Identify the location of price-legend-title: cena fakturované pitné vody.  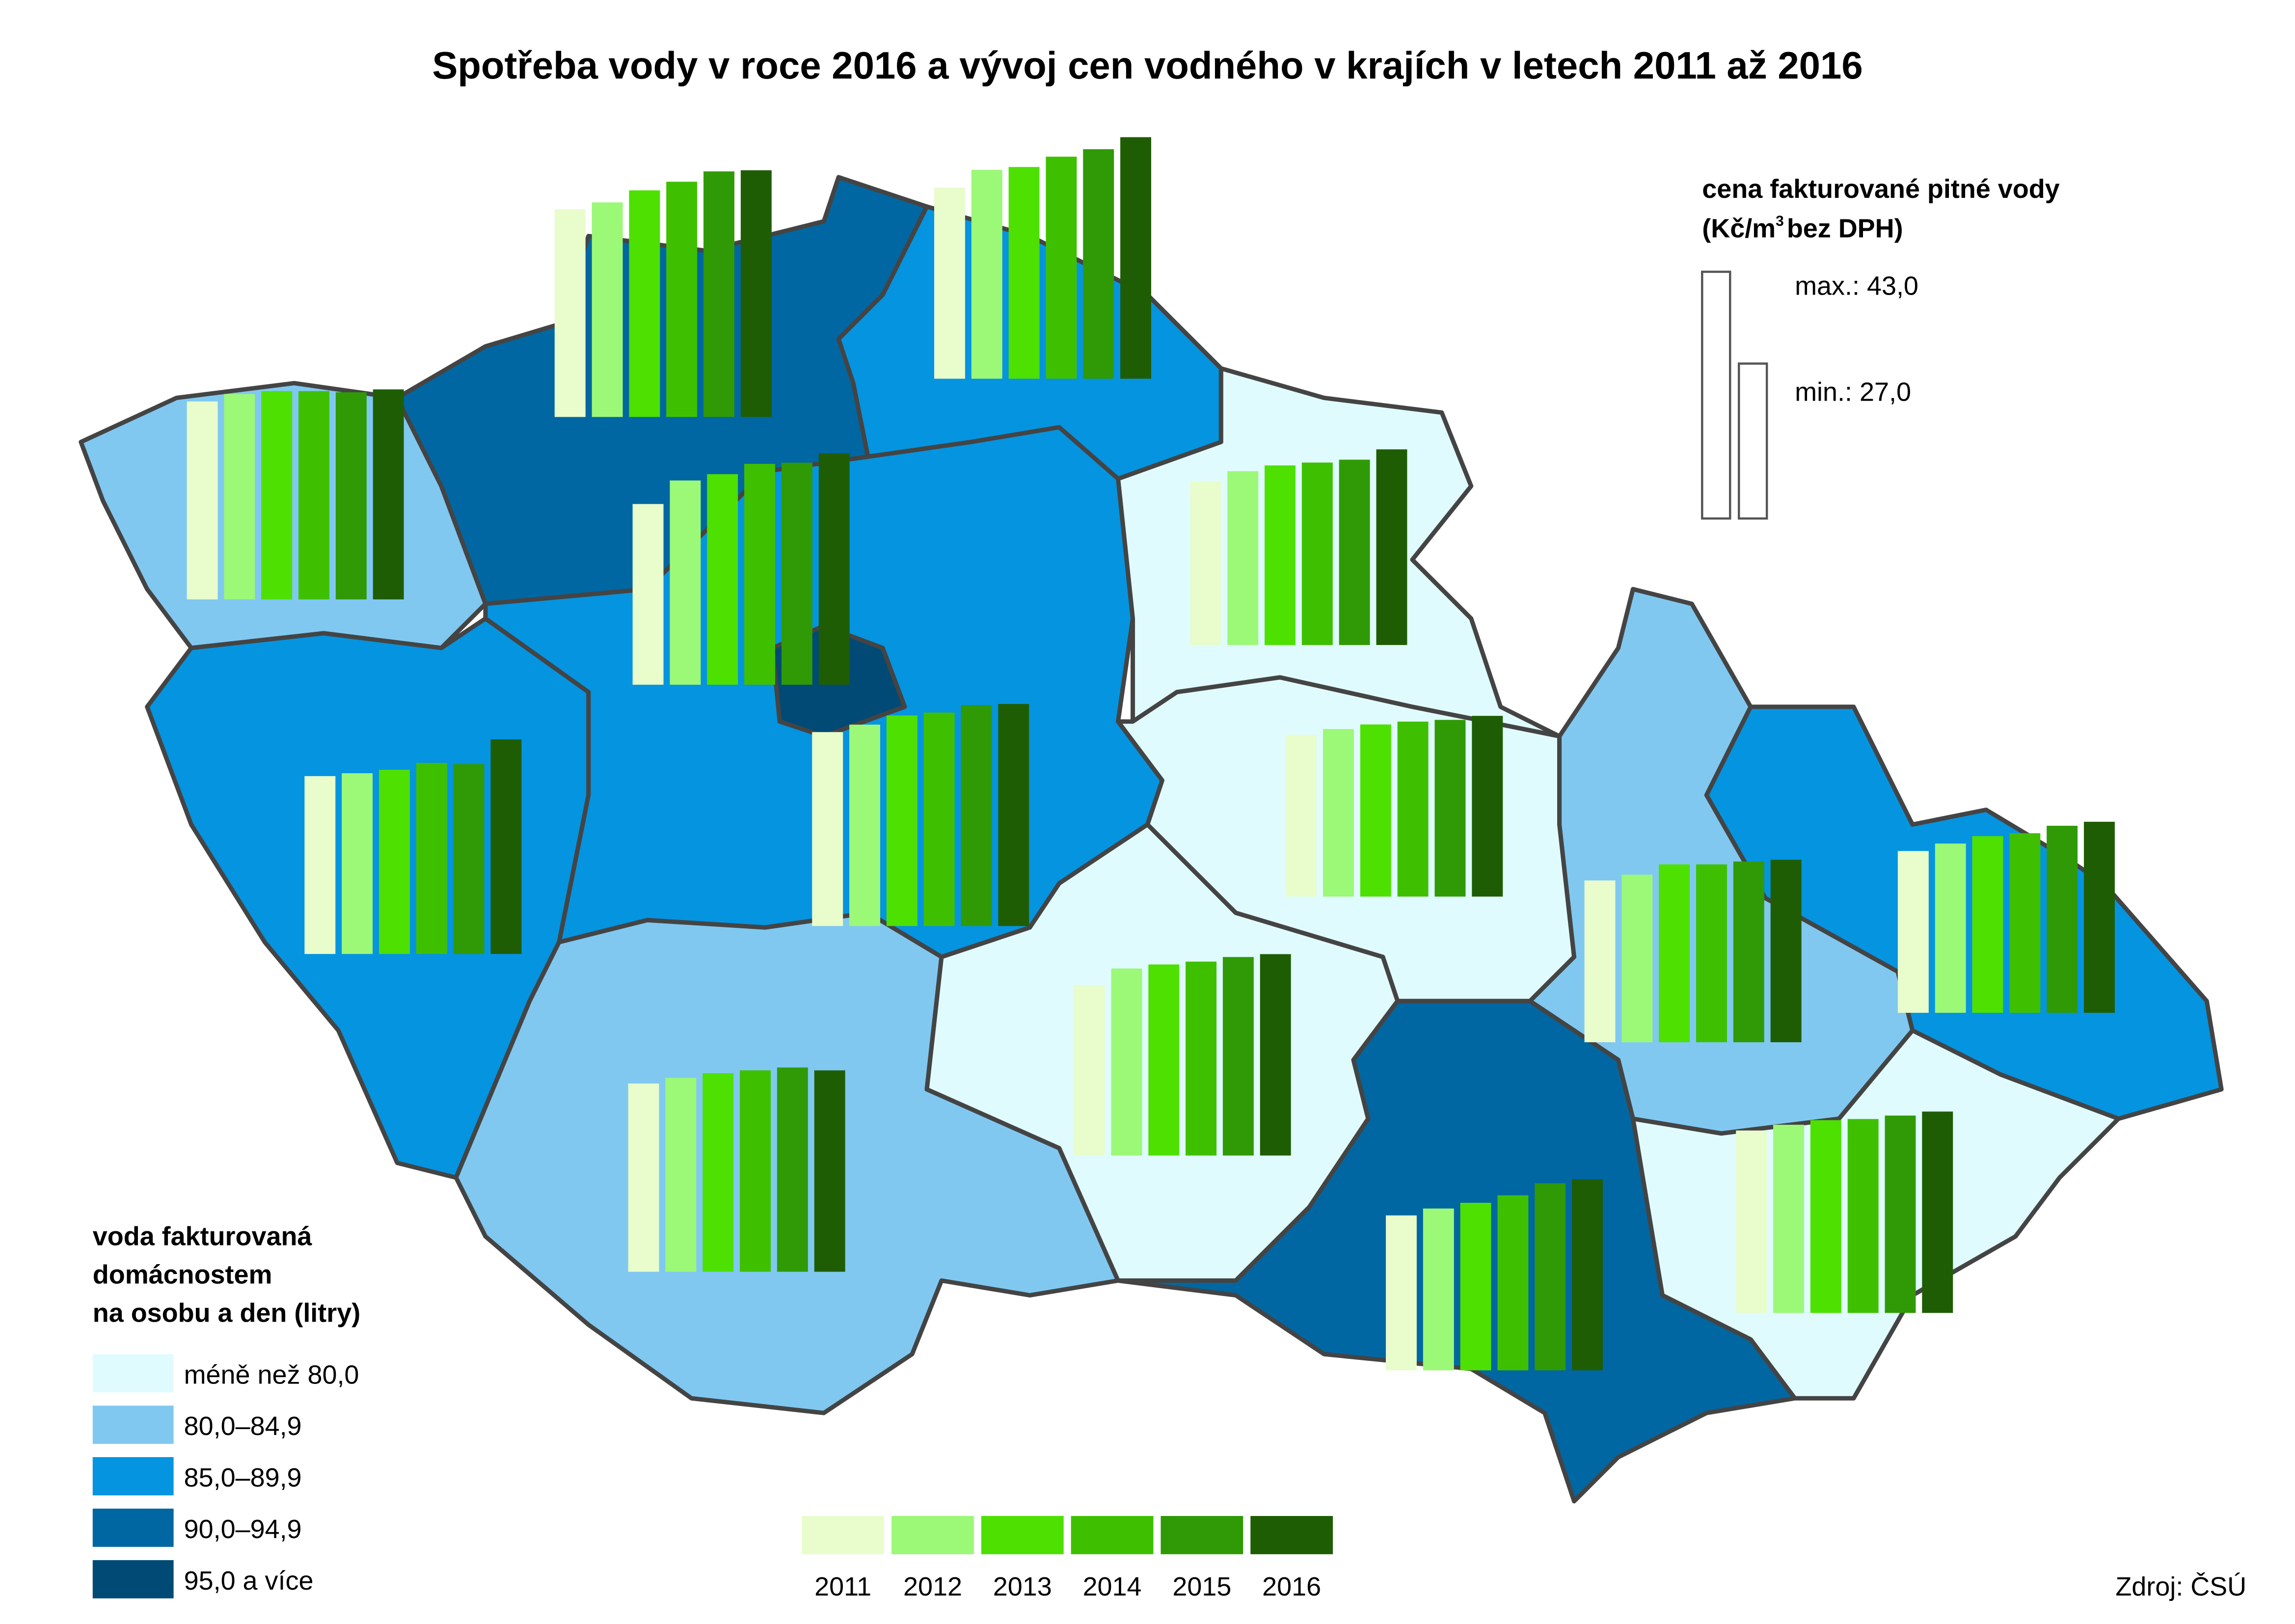
(1880, 189).